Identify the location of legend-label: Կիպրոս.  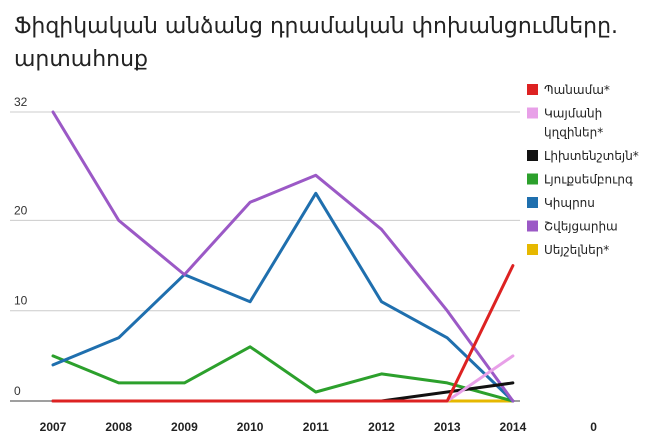
(569, 203).